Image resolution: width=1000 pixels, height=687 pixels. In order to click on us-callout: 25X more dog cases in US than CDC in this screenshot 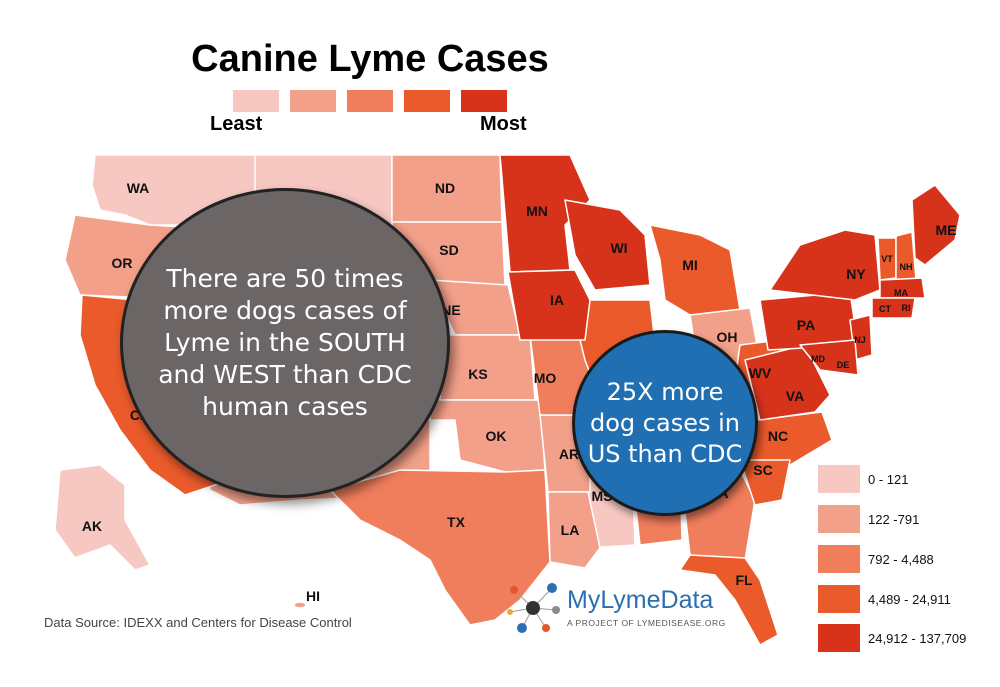, I will do `click(665, 423)`.